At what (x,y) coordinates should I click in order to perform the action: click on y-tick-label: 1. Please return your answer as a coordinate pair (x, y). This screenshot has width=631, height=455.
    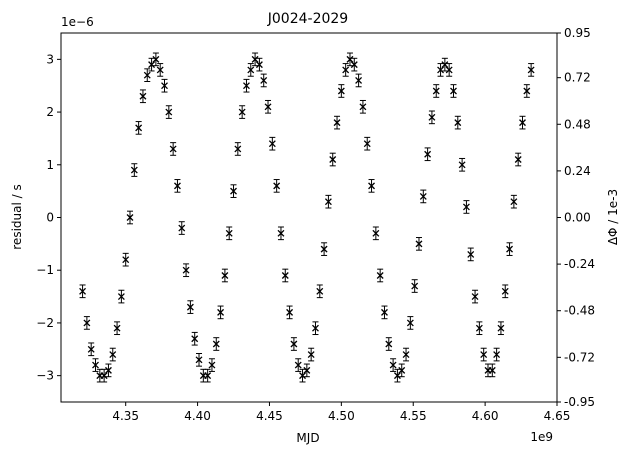
    Looking at the image, I should click on (50, 165).